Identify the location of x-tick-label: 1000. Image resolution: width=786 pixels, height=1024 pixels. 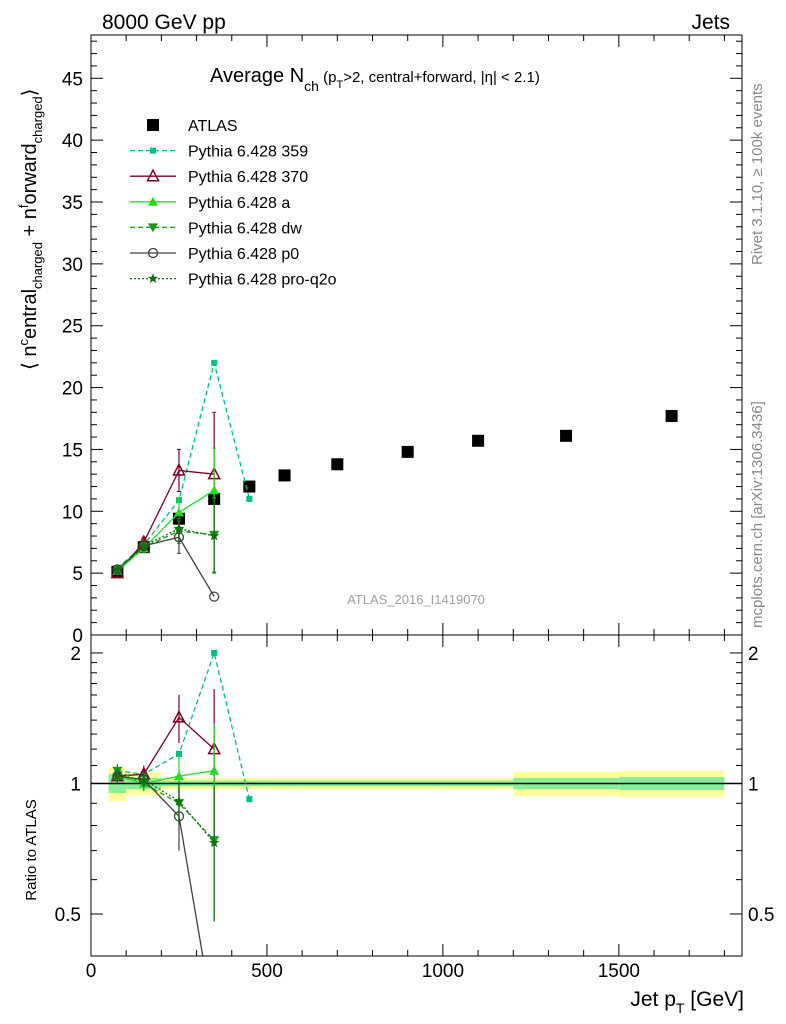
(443, 971).